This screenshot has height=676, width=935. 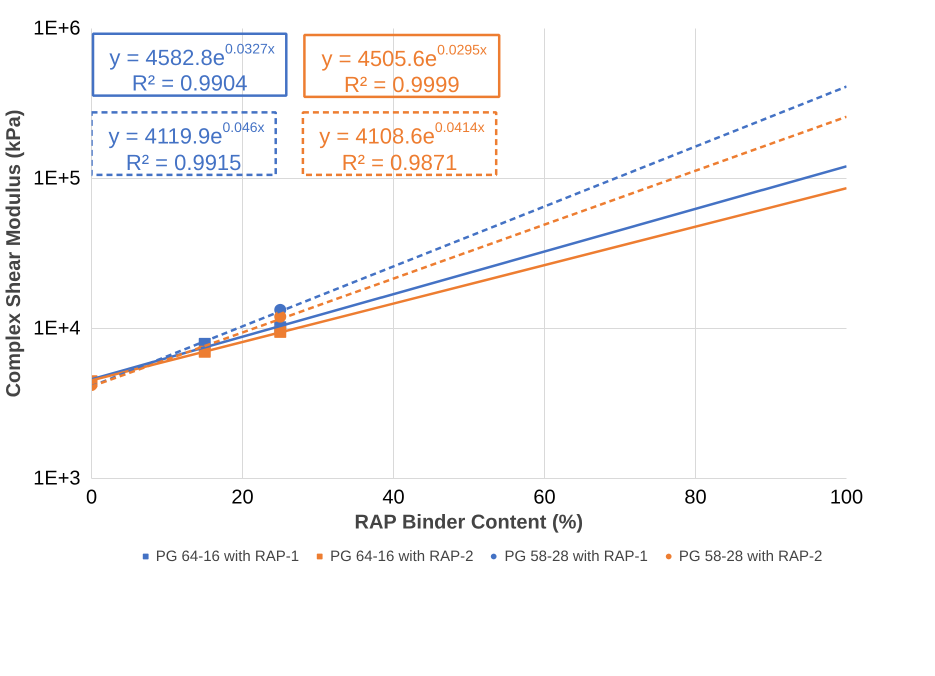 What do you see at coordinates (56, 29) in the screenshot?
I see `y-tick-label: 1E+6` at bounding box center [56, 29].